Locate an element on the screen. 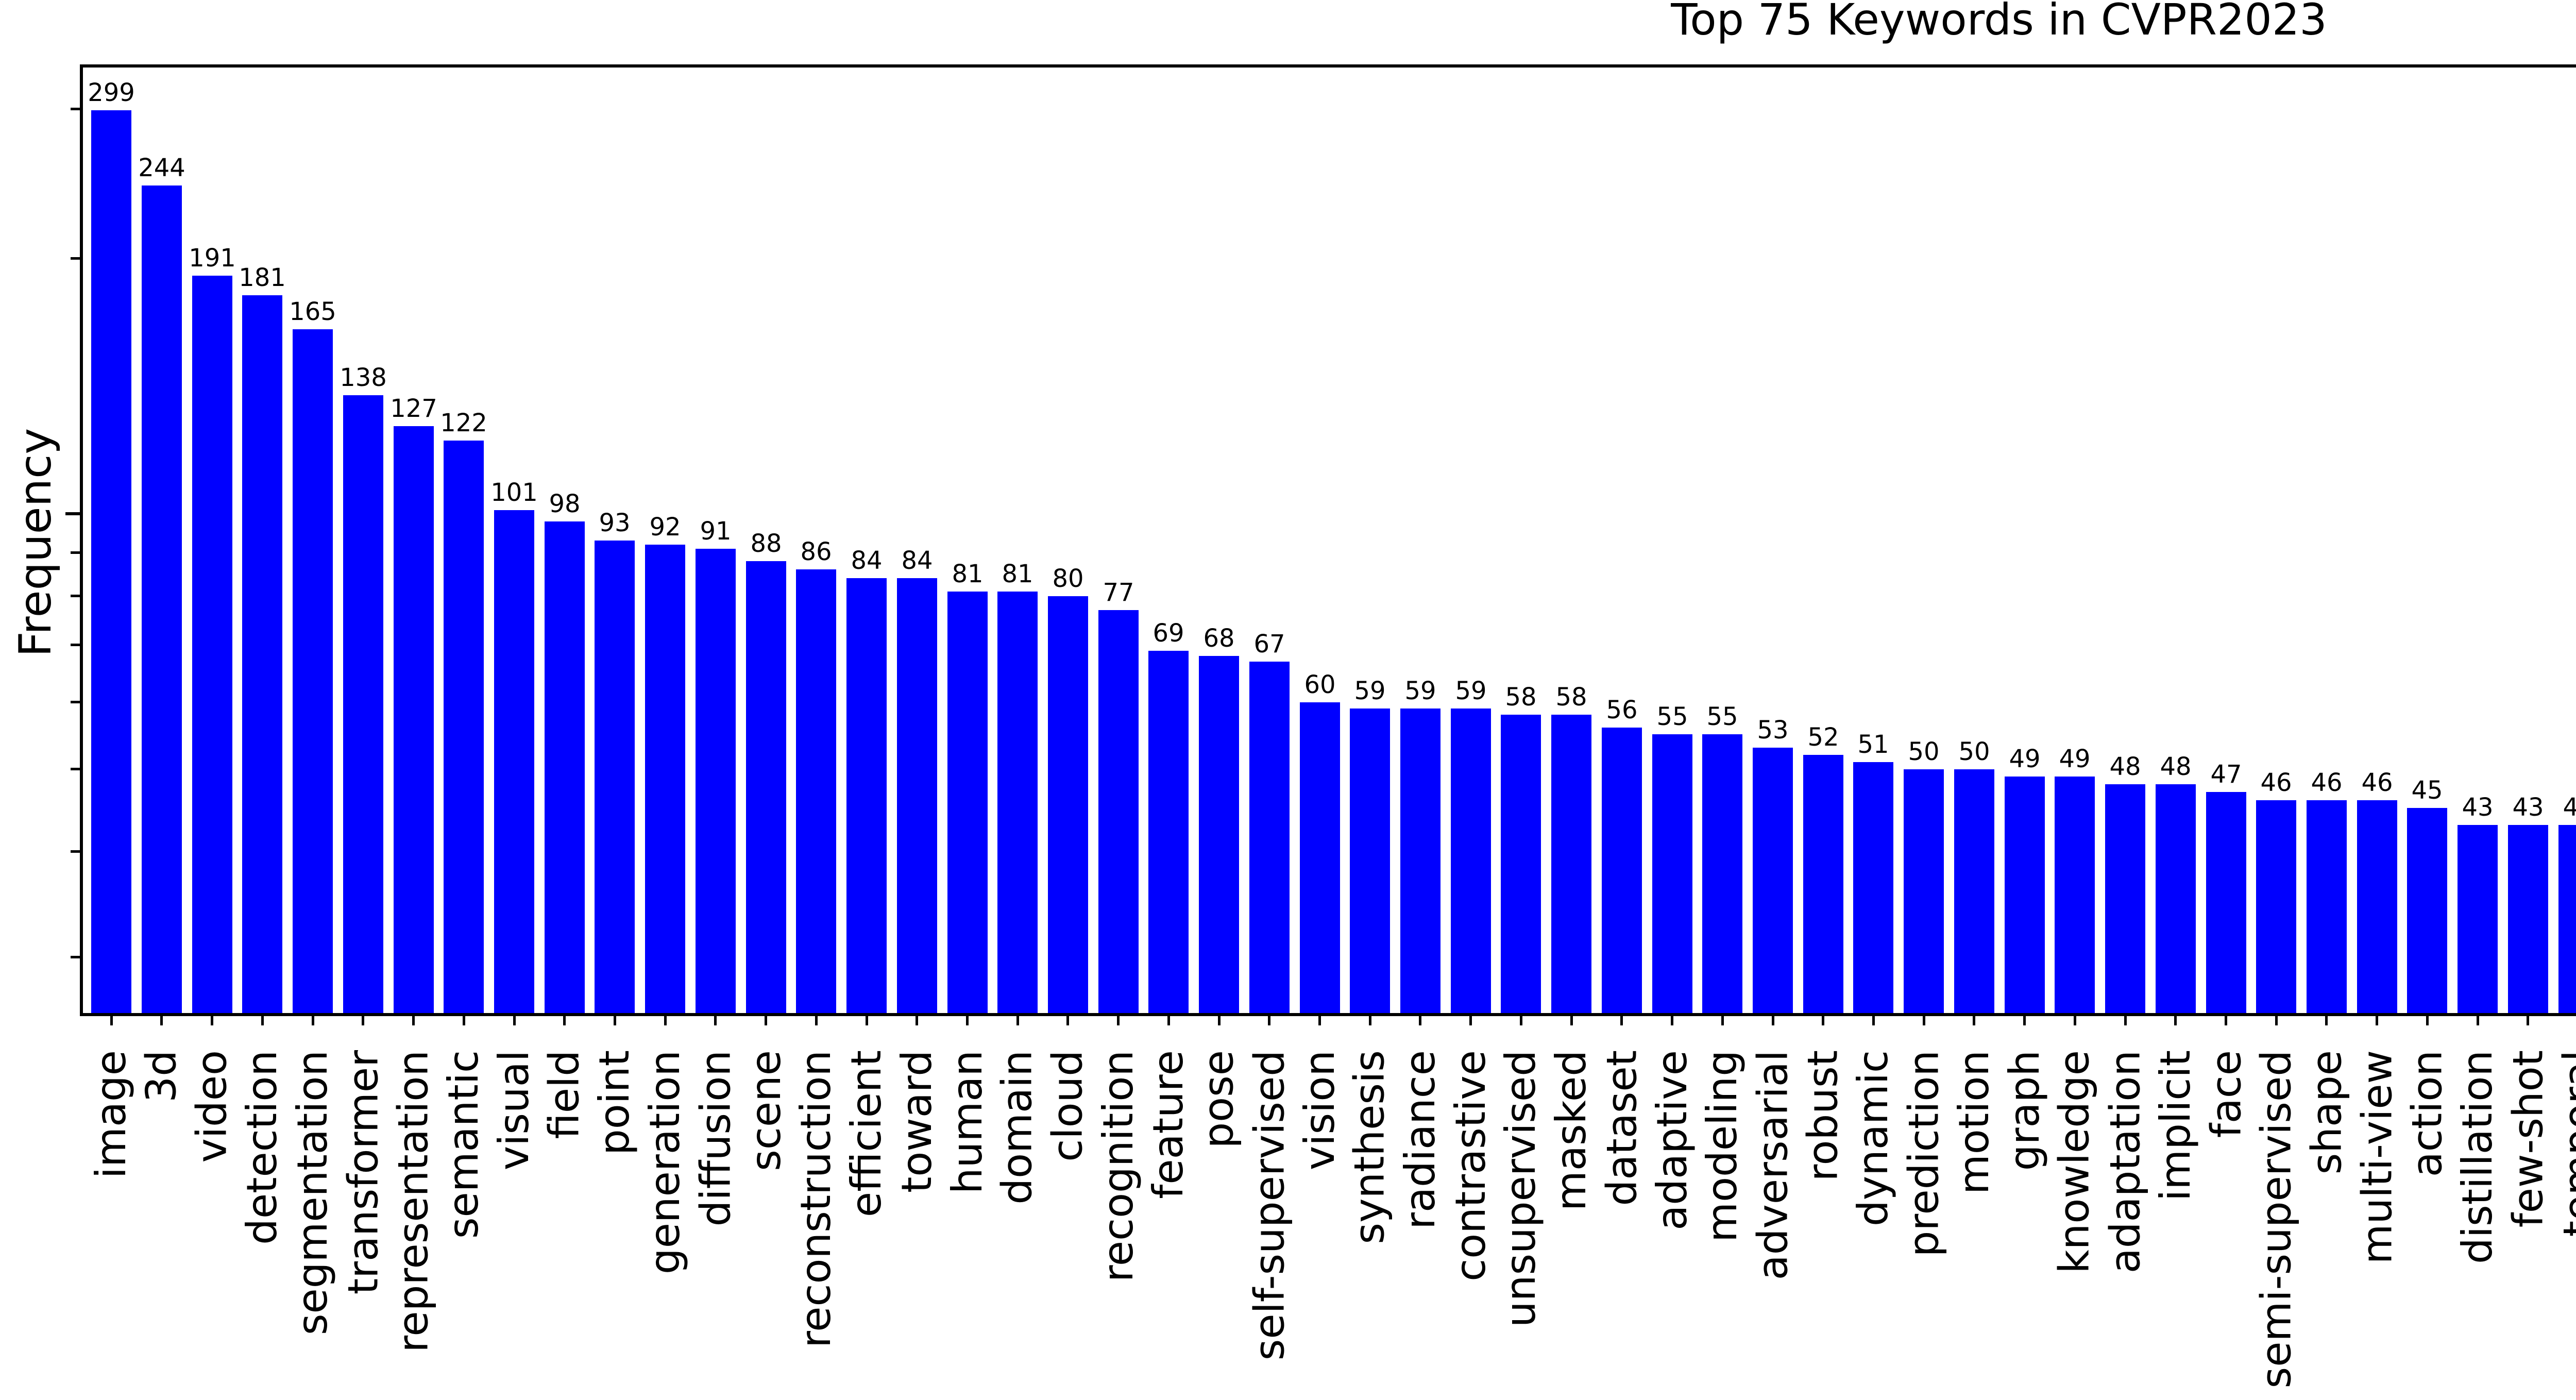  x-axis-label-distillation: distillation is located at coordinates (2477, 1157).